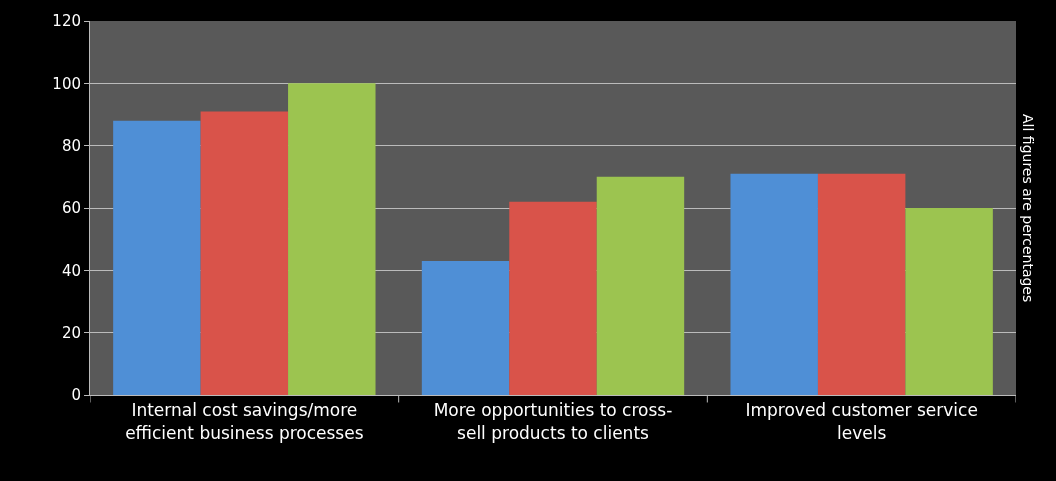 The width and height of the screenshot is (1056, 481). I want to click on x-tick-label: More opportunities to cross- sell products to clients, so click(553, 421).